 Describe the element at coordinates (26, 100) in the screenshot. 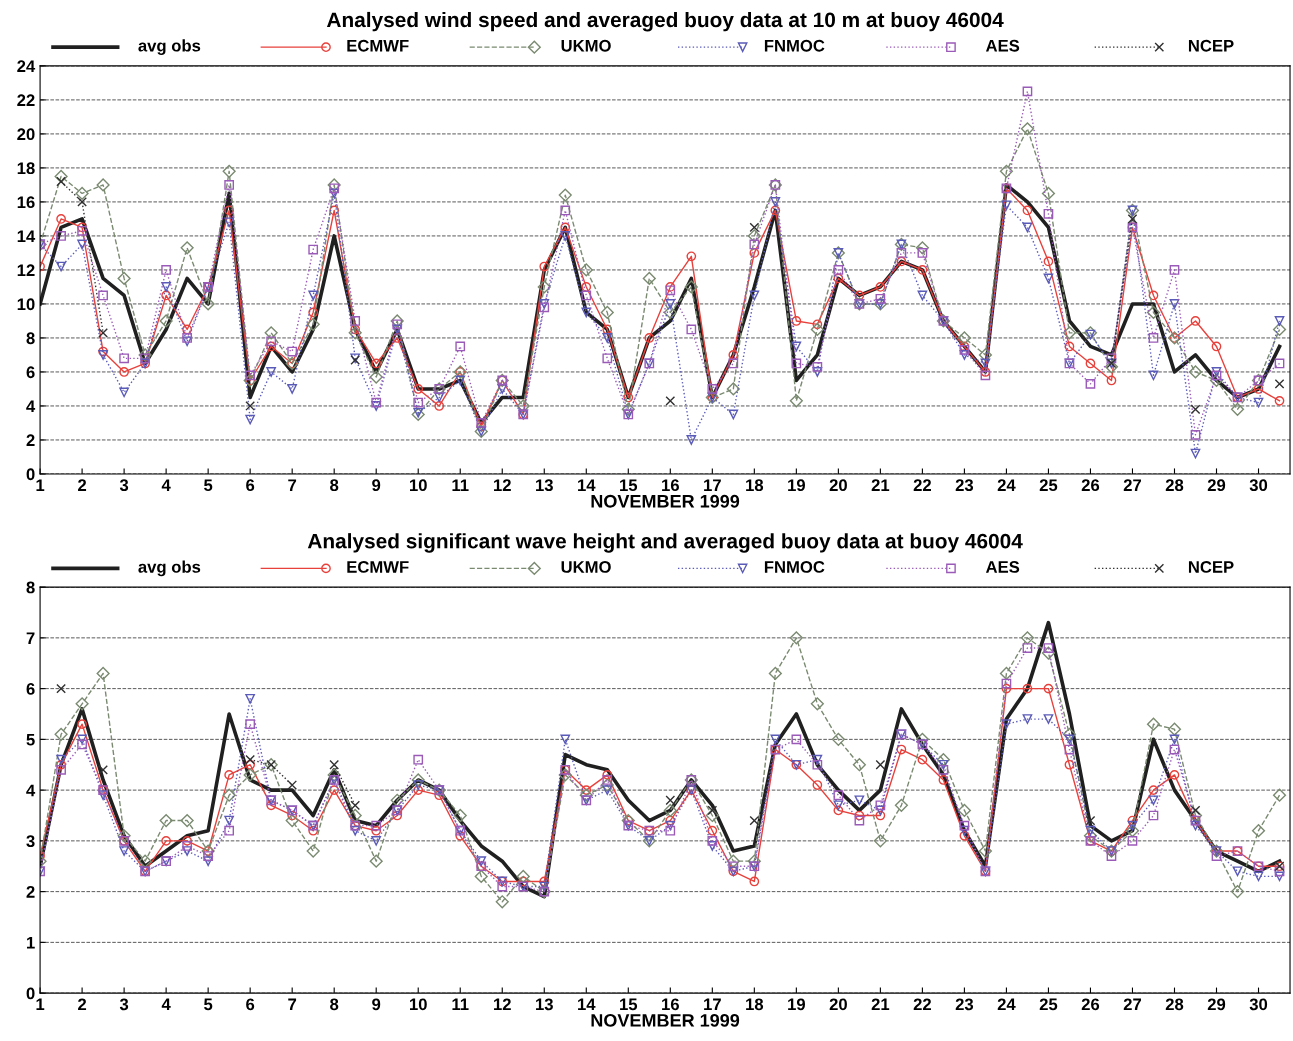

I see `y-tick-label: 22` at that location.